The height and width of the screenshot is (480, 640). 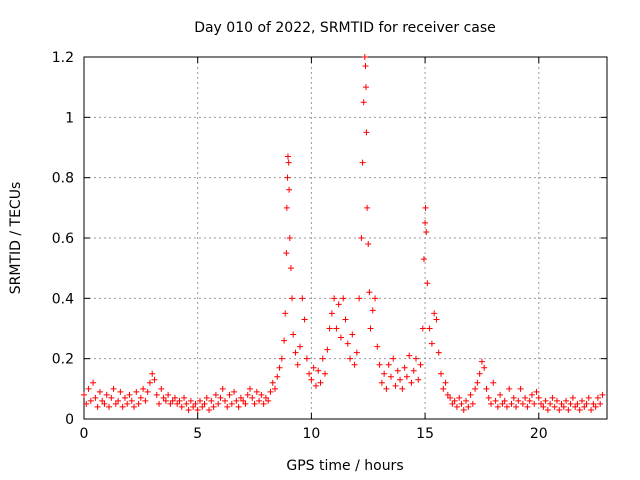 What do you see at coordinates (311, 434) in the screenshot?
I see `x-tick-label: 10` at bounding box center [311, 434].